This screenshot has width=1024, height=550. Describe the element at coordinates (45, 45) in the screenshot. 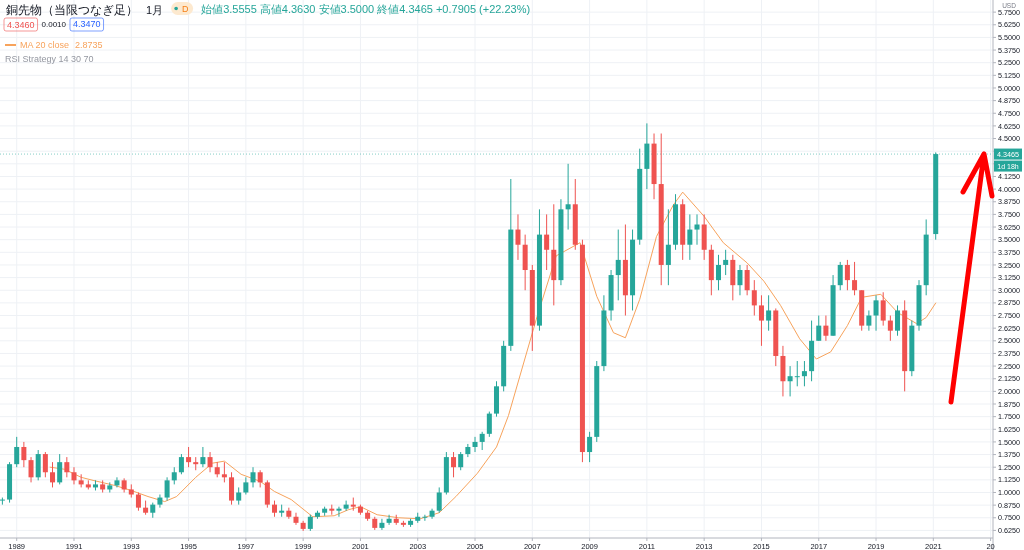

I see `legend-label: MA 20 close` at that location.